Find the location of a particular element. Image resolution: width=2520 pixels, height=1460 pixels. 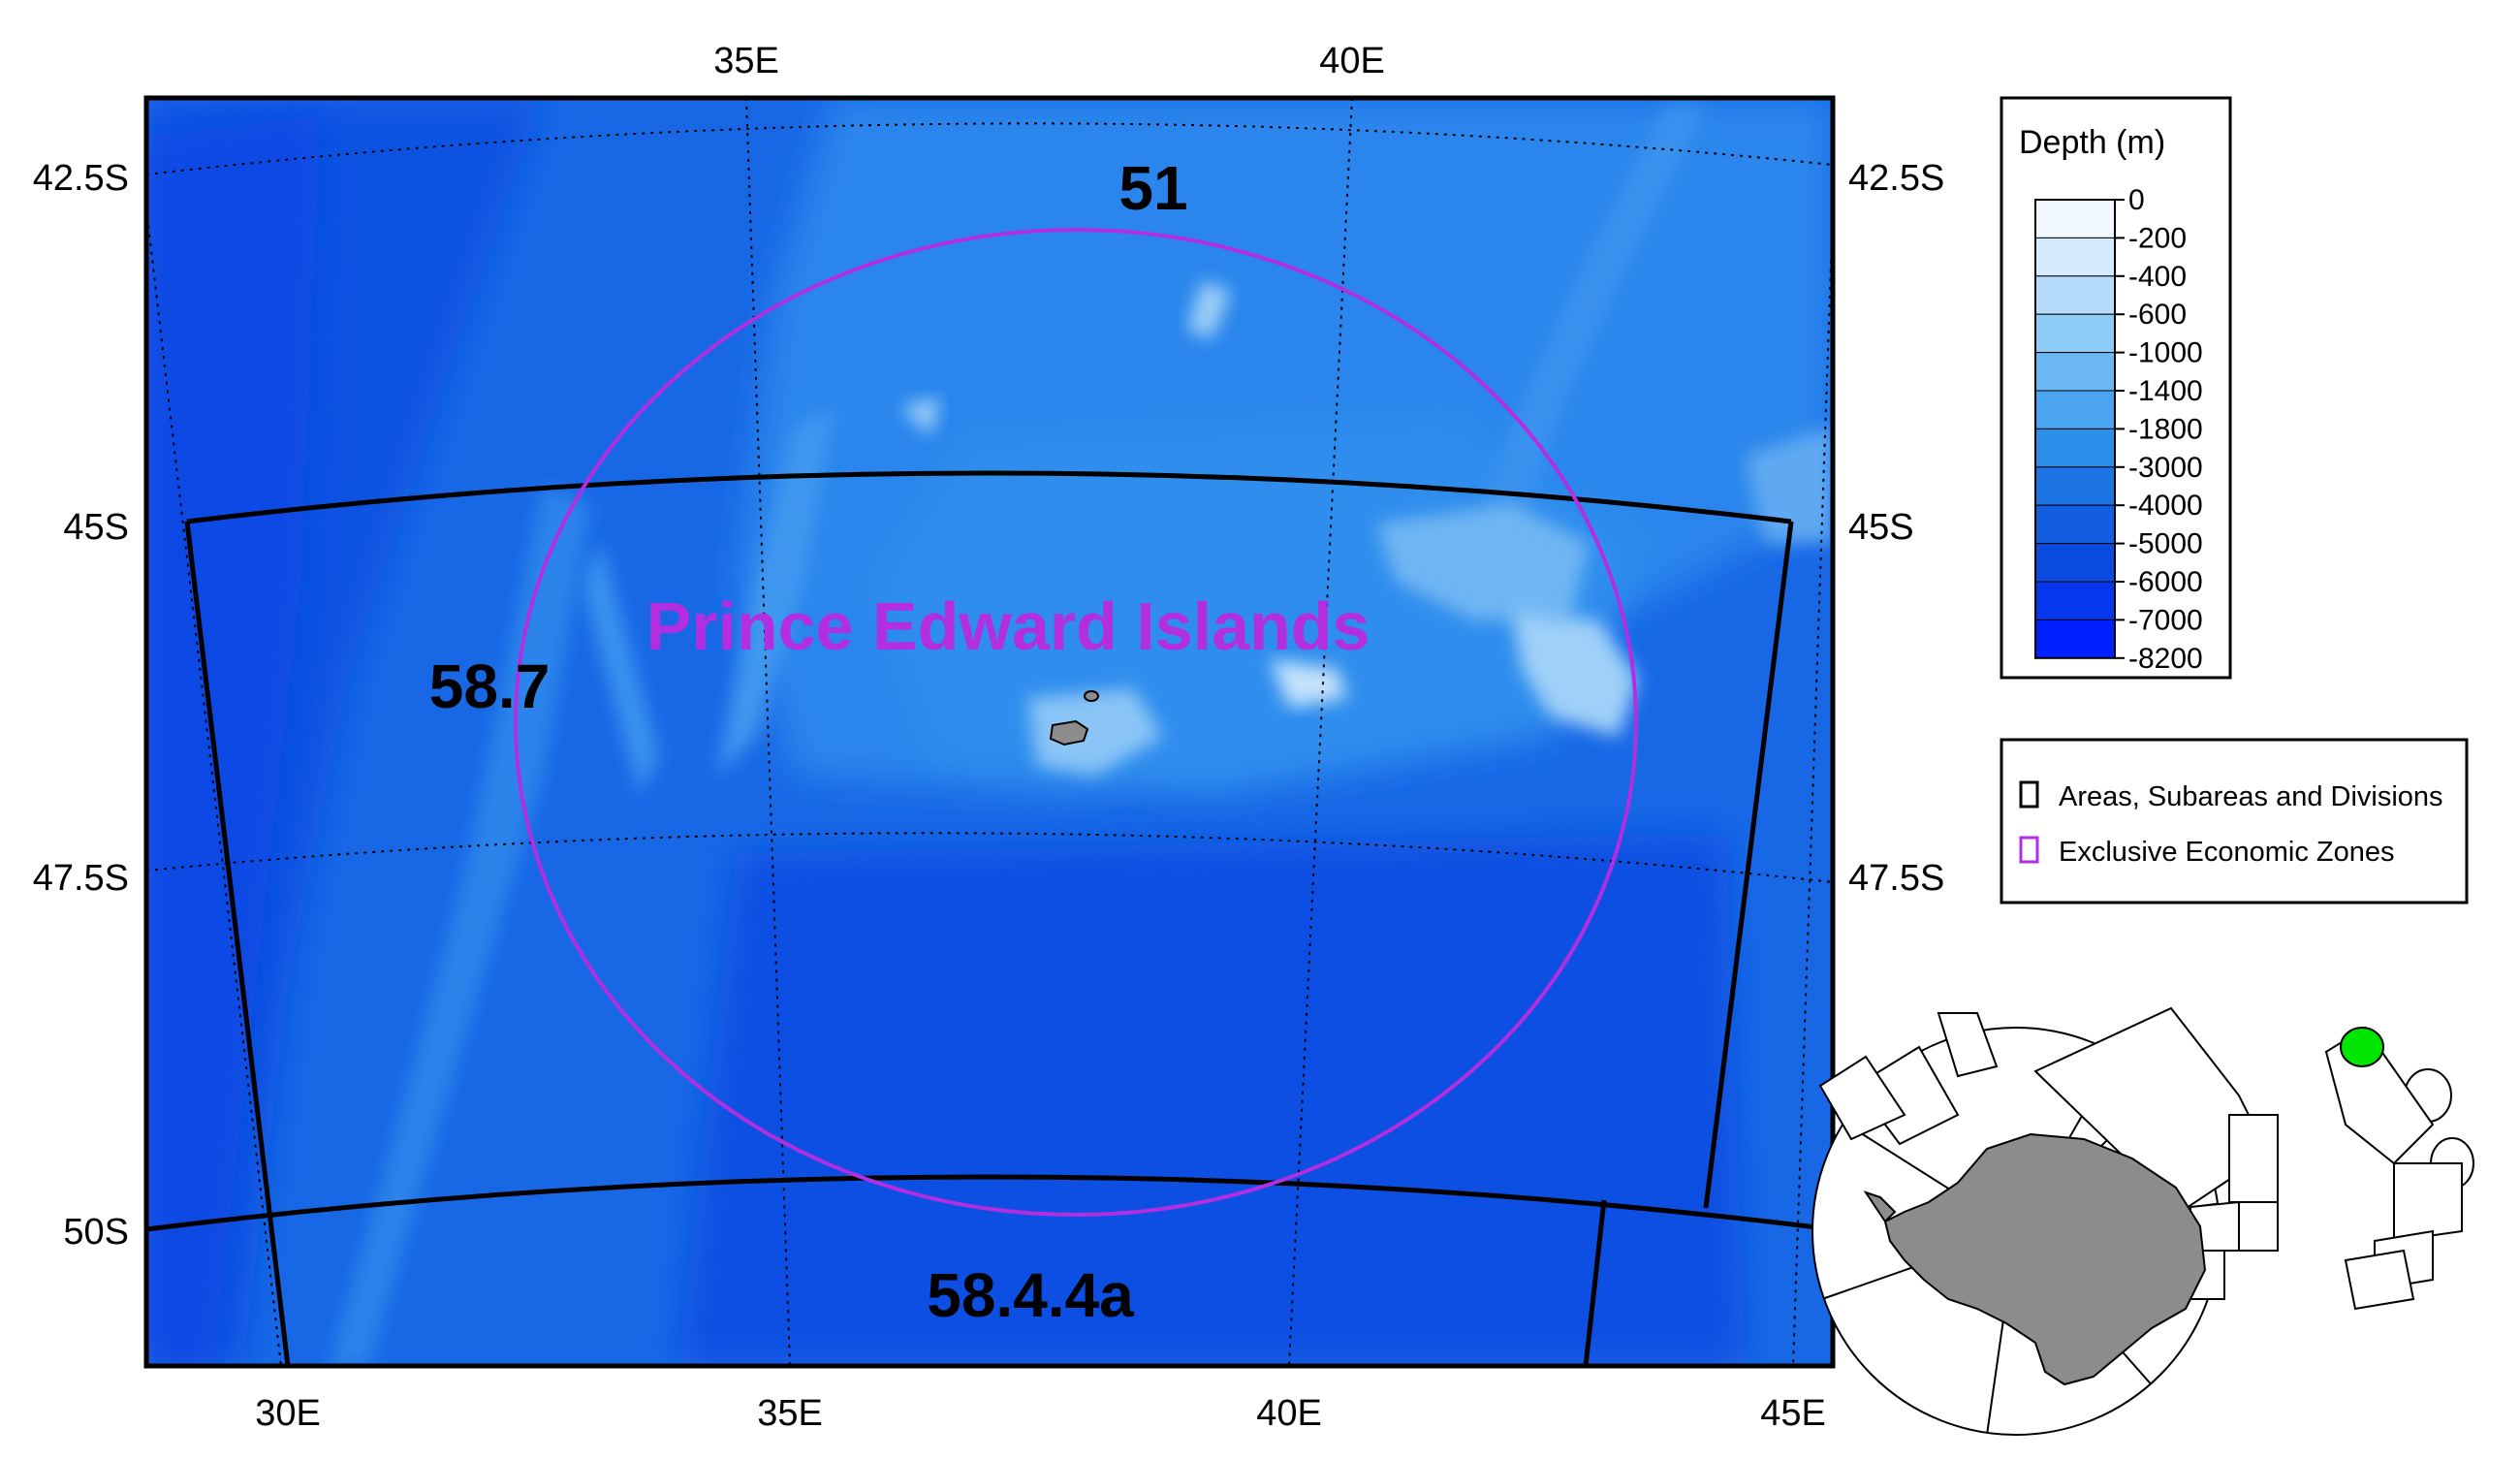

depth-level-label: -7000 is located at coordinates (2165, 620).